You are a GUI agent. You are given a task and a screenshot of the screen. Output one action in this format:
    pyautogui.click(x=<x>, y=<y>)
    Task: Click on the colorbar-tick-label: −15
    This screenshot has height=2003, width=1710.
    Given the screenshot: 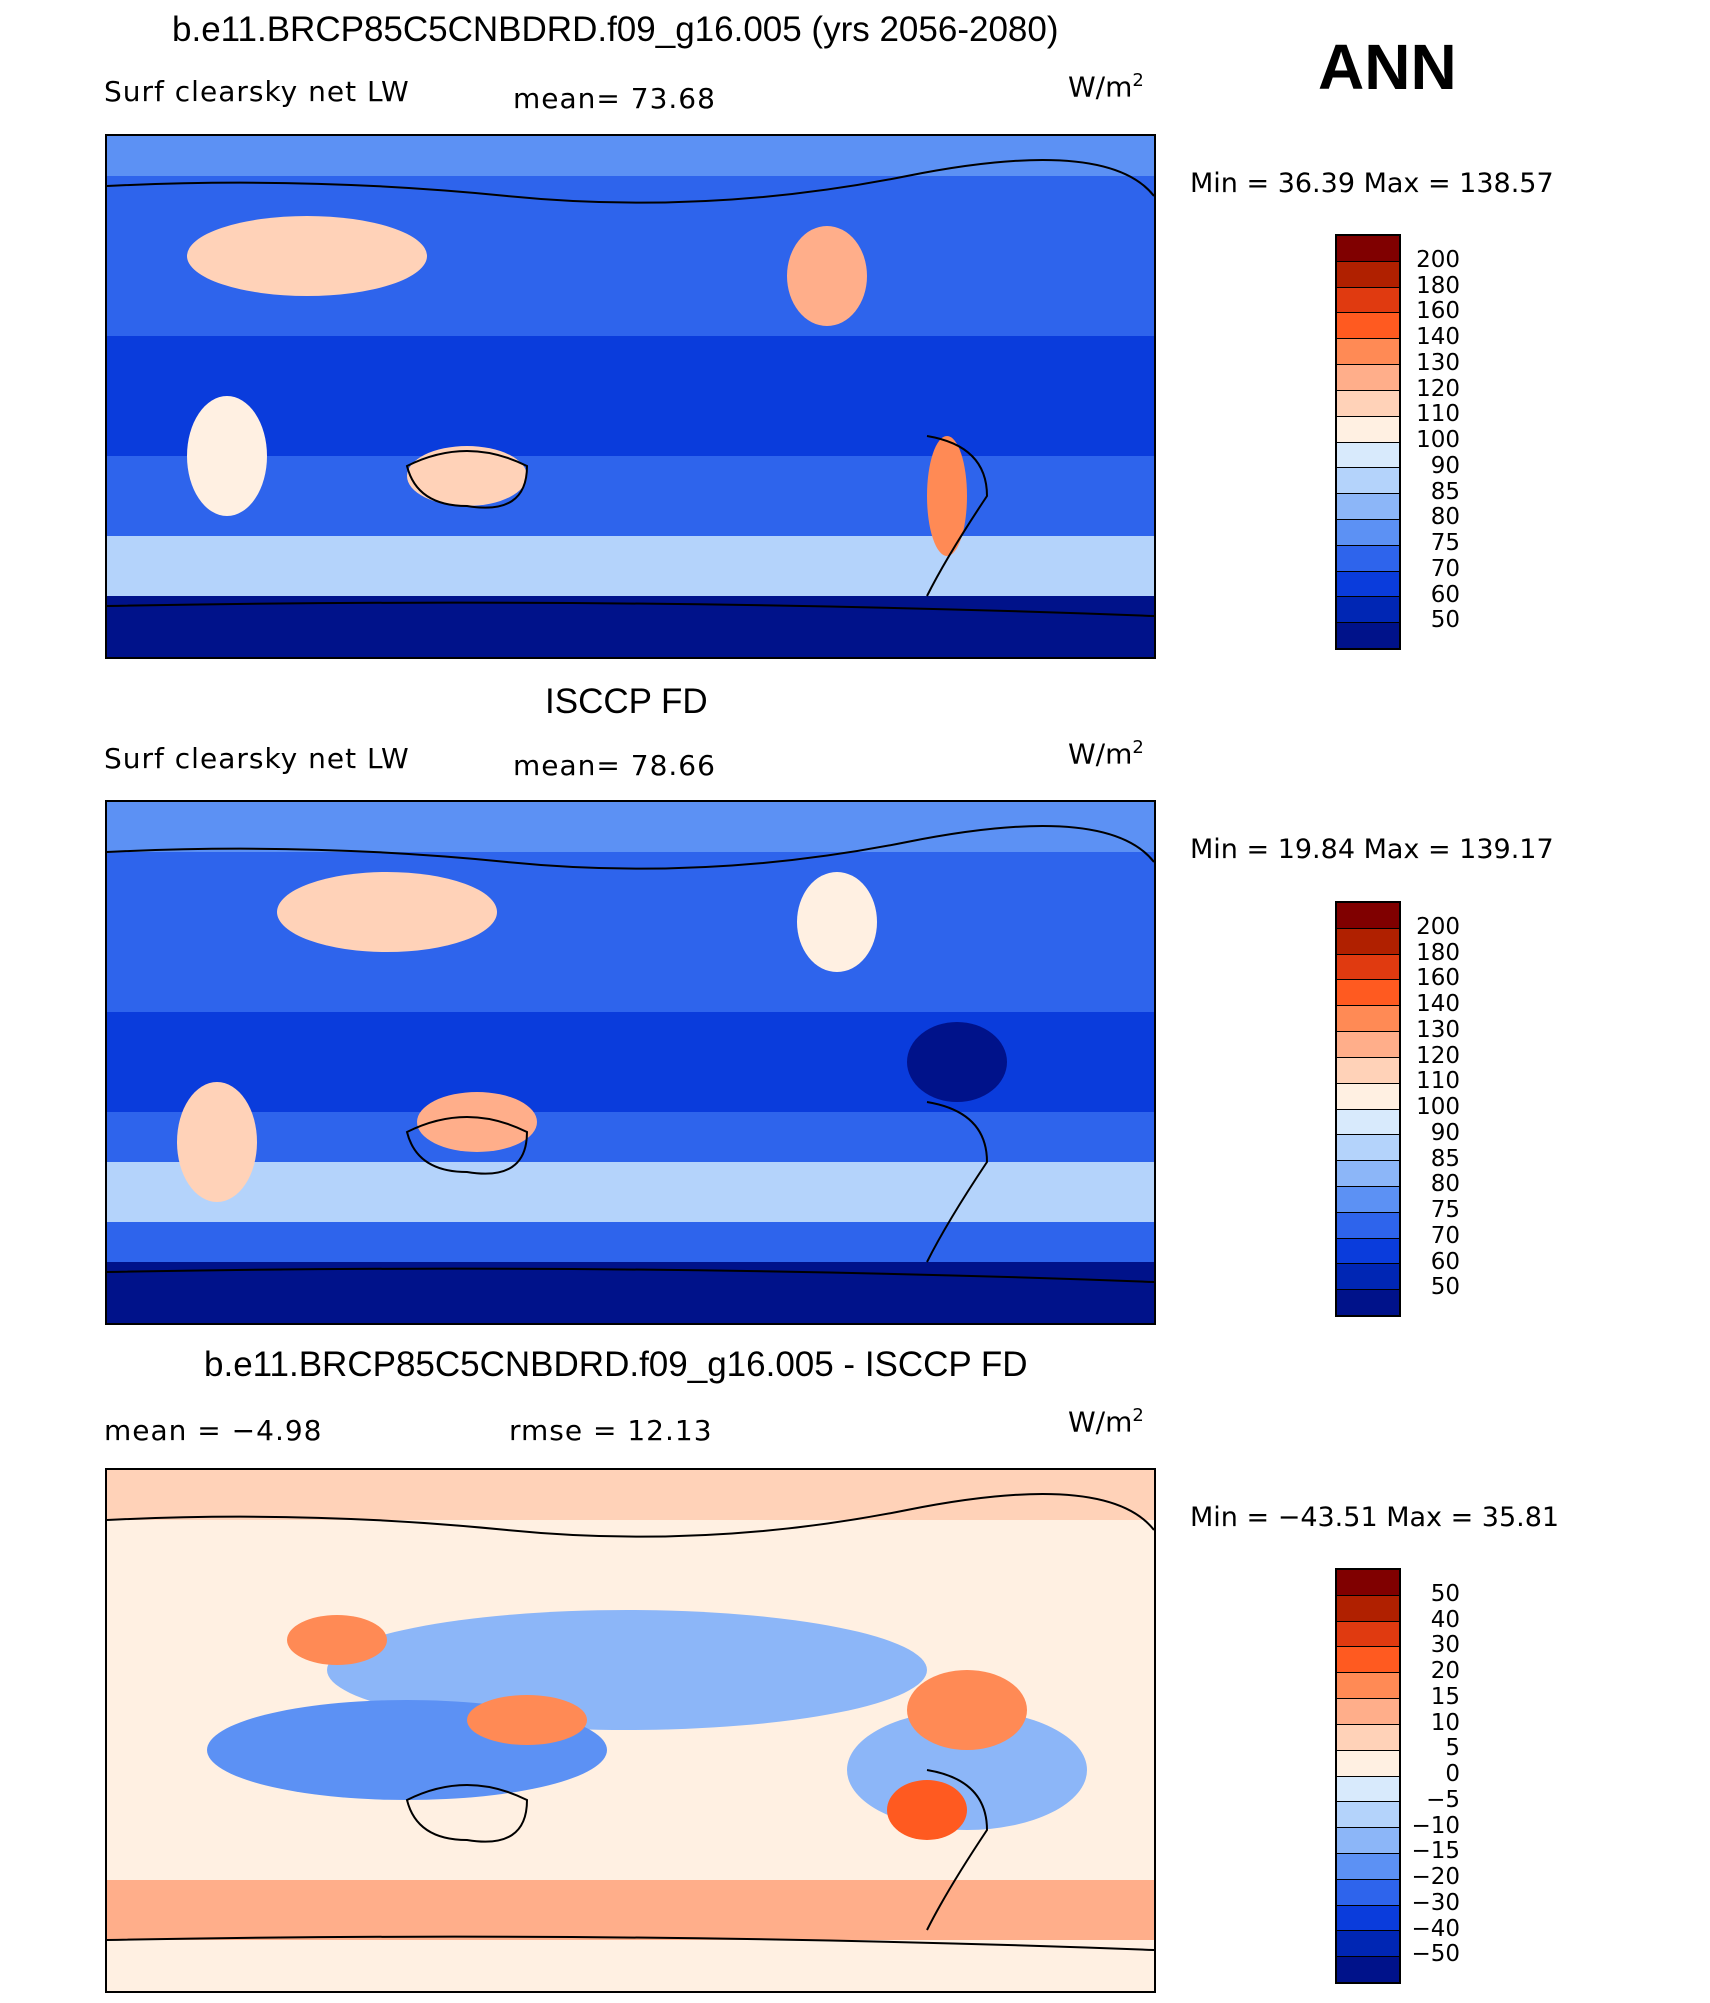 What is the action you would take?
    pyautogui.click(x=1435, y=1851)
    